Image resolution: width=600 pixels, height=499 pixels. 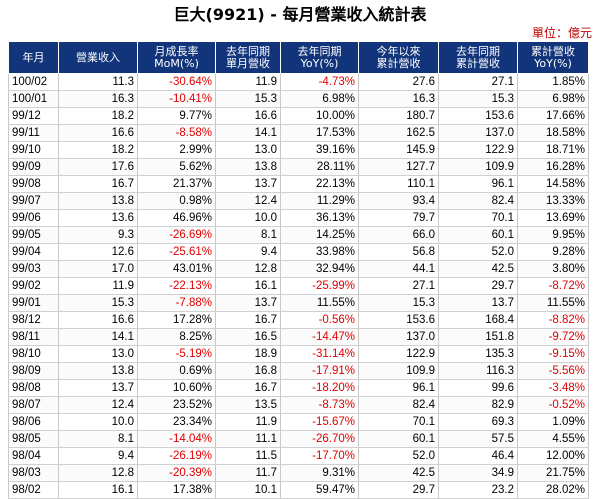 I want to click on col-revenue-cell: 11.3, so click(x=98, y=82).